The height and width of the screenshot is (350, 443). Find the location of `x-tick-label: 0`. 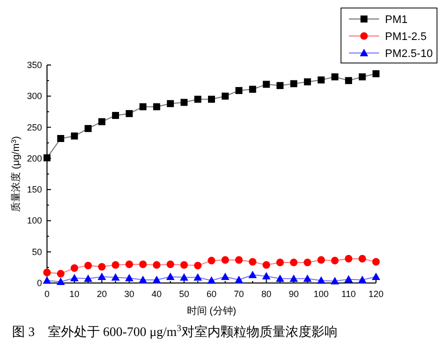

x-tick-label: 0 is located at coordinates (47, 294).